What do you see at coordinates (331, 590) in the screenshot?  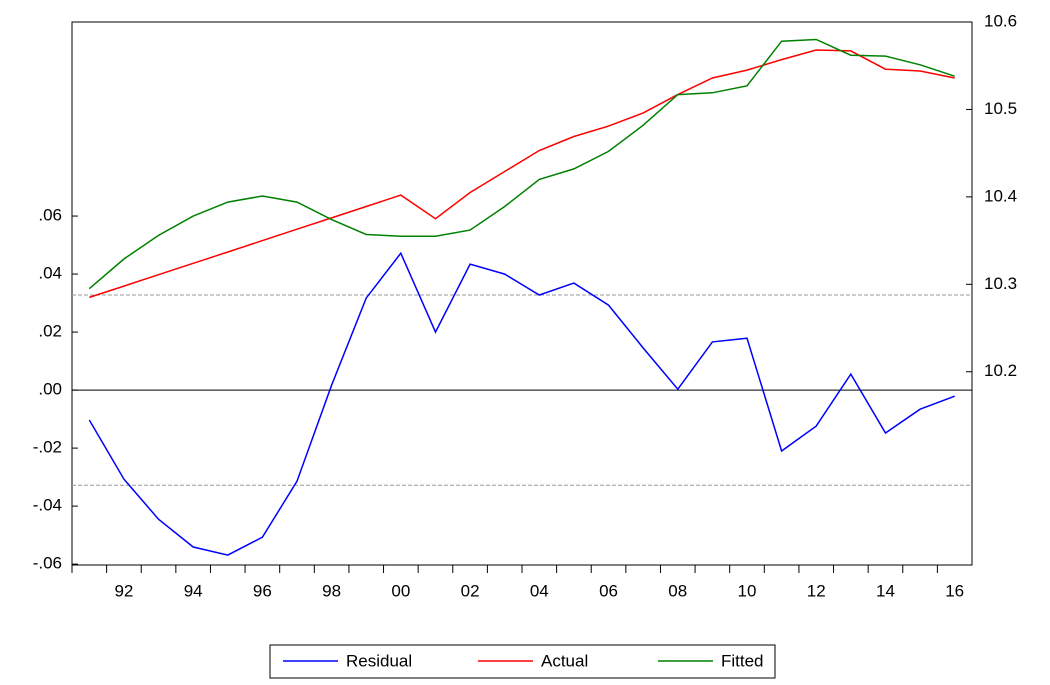 I see `x-tick-label: 98` at bounding box center [331, 590].